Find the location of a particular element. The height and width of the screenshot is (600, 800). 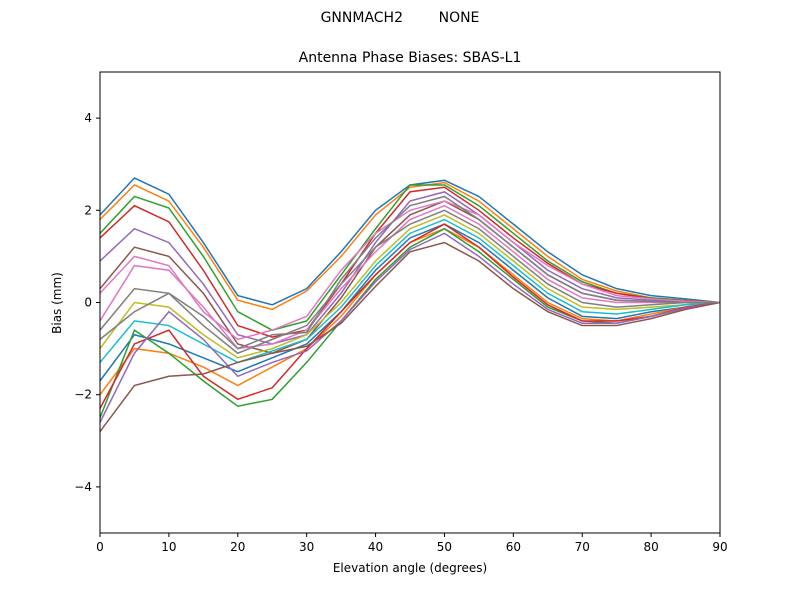

x-tick-label: 90 is located at coordinates (719, 547).